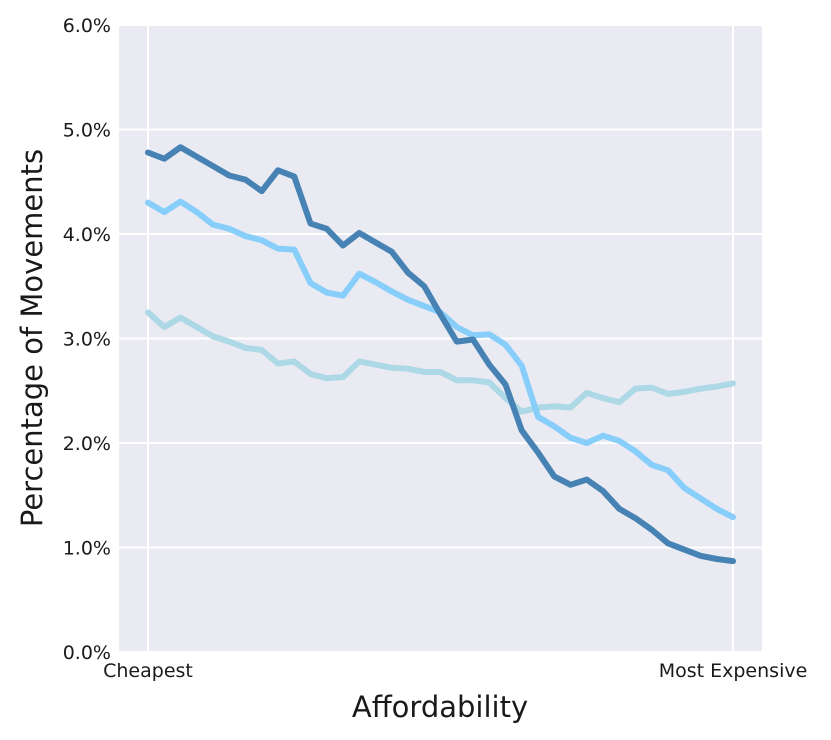  I want to click on y-tick-labels: 0.0% 1.0% 2.0% 3.0% 4.0% 5.0% 6.0%, so click(87, 339).